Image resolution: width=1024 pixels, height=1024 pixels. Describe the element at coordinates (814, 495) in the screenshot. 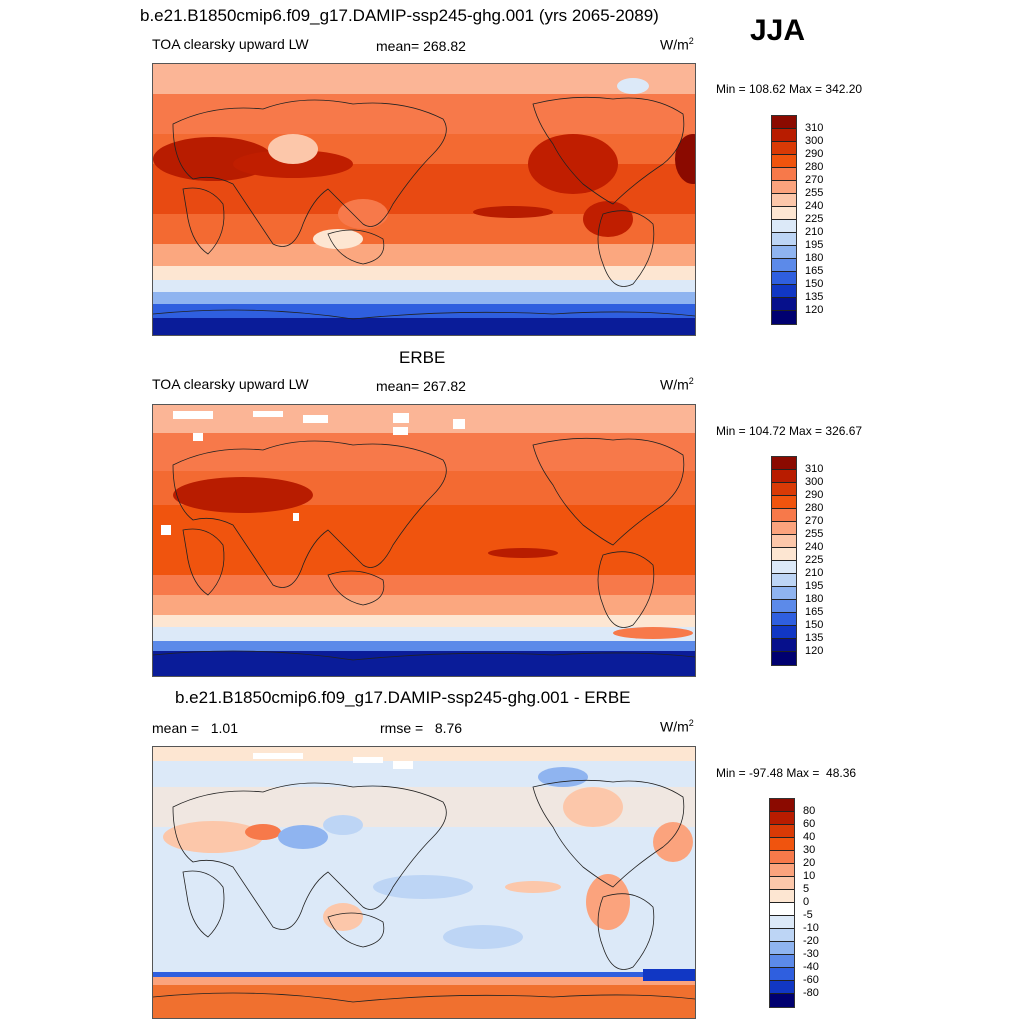

I see `panel2-colorbar-tick: 290` at that location.